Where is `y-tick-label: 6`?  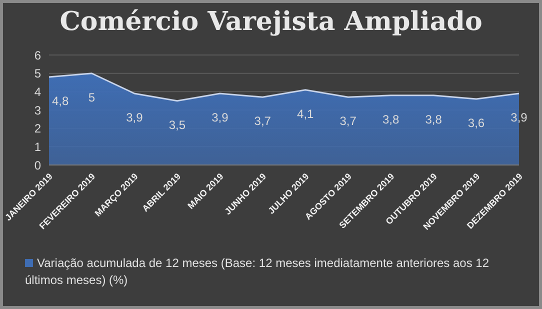
y-tick-label: 6 is located at coordinates (38, 55).